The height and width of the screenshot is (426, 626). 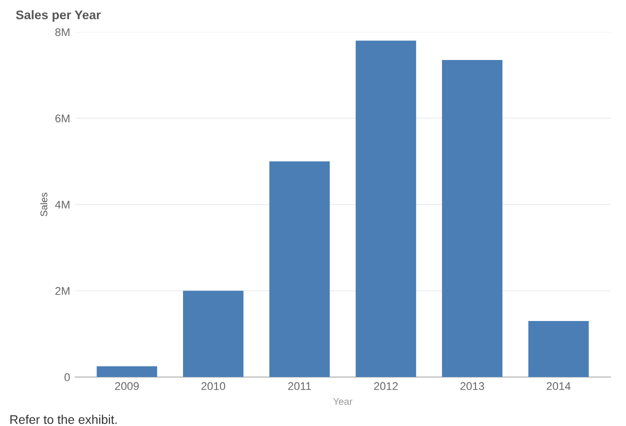 What do you see at coordinates (62, 118) in the screenshot?
I see `y-tick-label: 6M` at bounding box center [62, 118].